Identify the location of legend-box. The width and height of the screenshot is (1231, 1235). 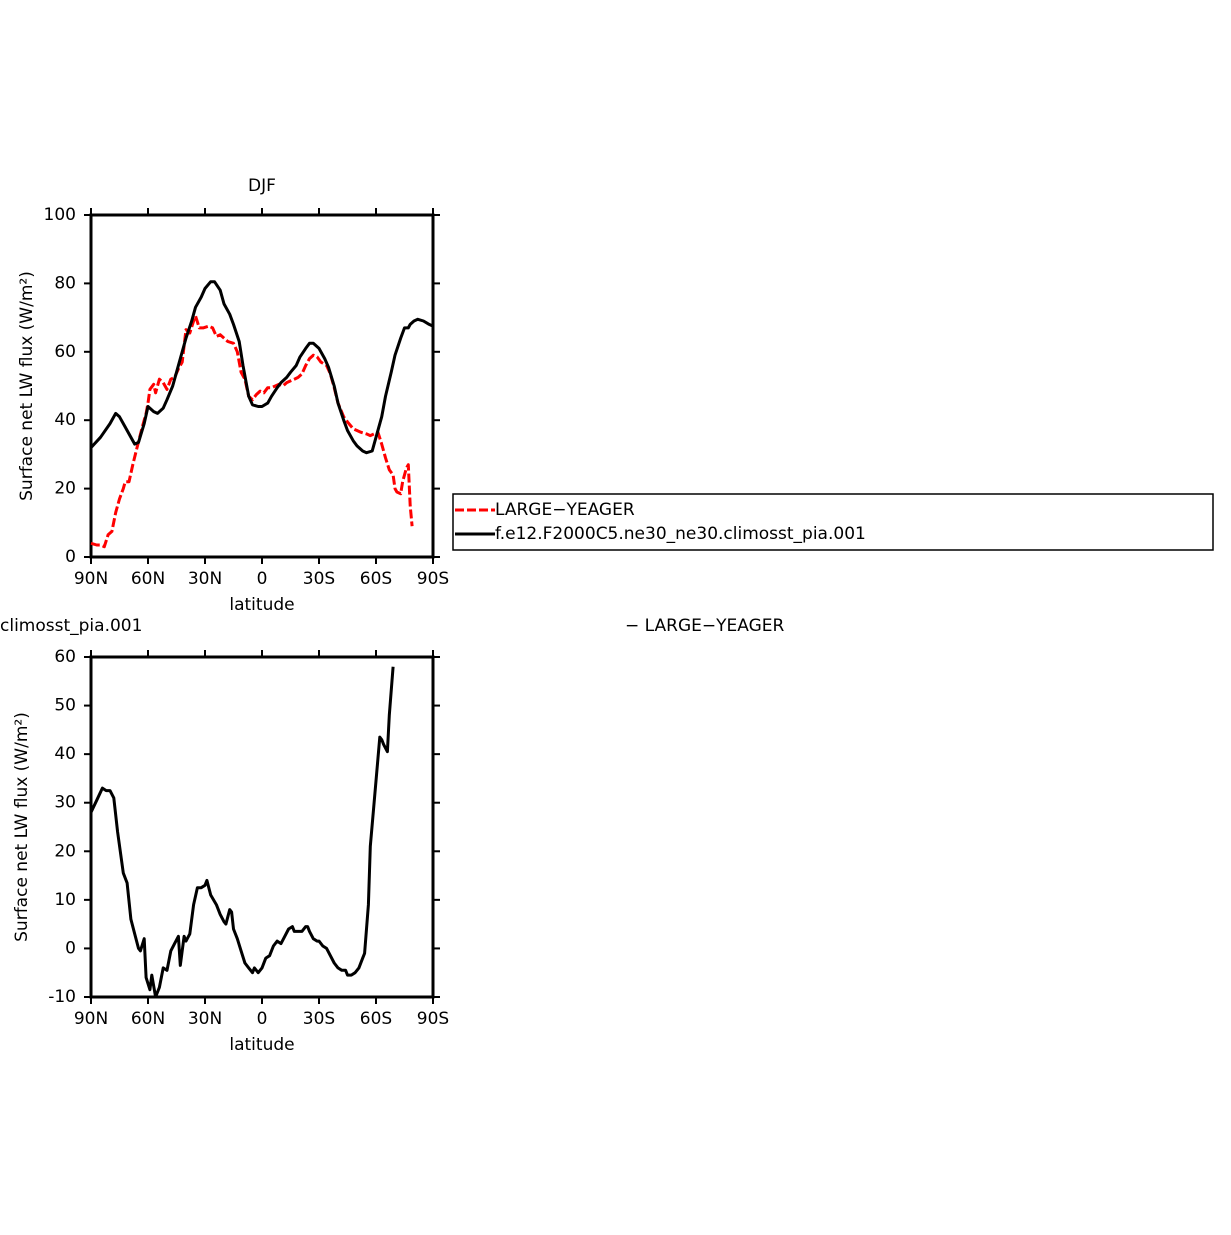
(833, 522).